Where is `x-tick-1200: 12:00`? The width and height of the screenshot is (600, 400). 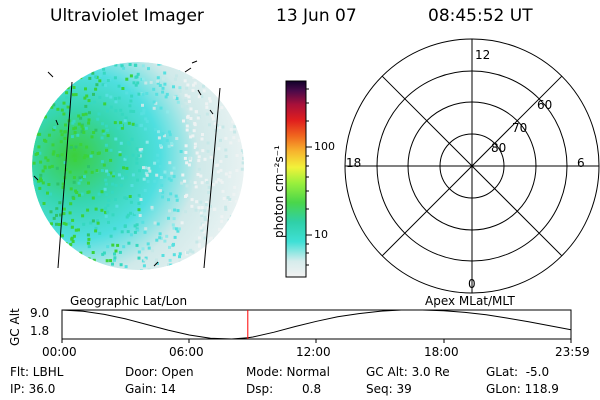 x-tick-1200: 12:00 is located at coordinates (313, 352).